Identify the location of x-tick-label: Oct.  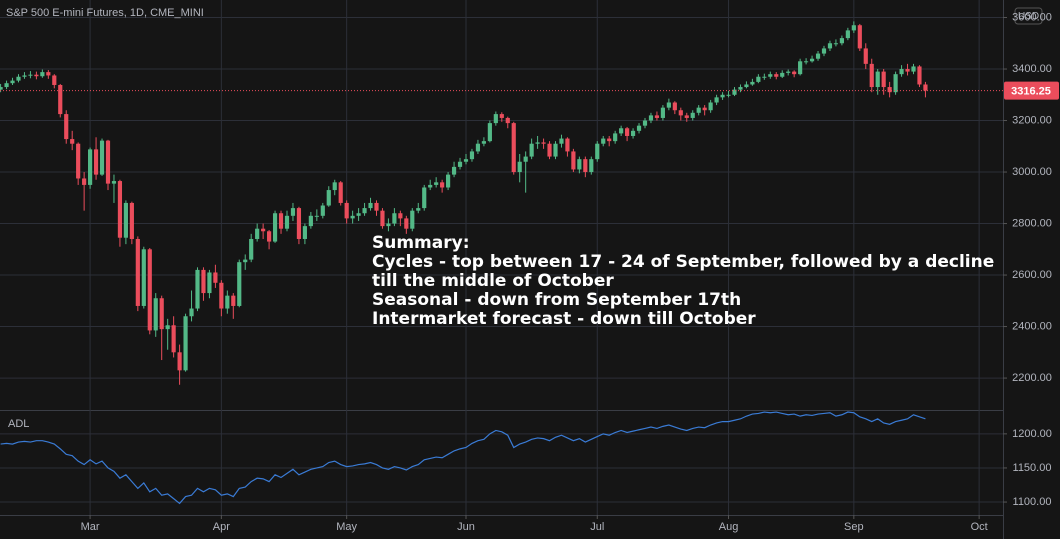
(979, 527).